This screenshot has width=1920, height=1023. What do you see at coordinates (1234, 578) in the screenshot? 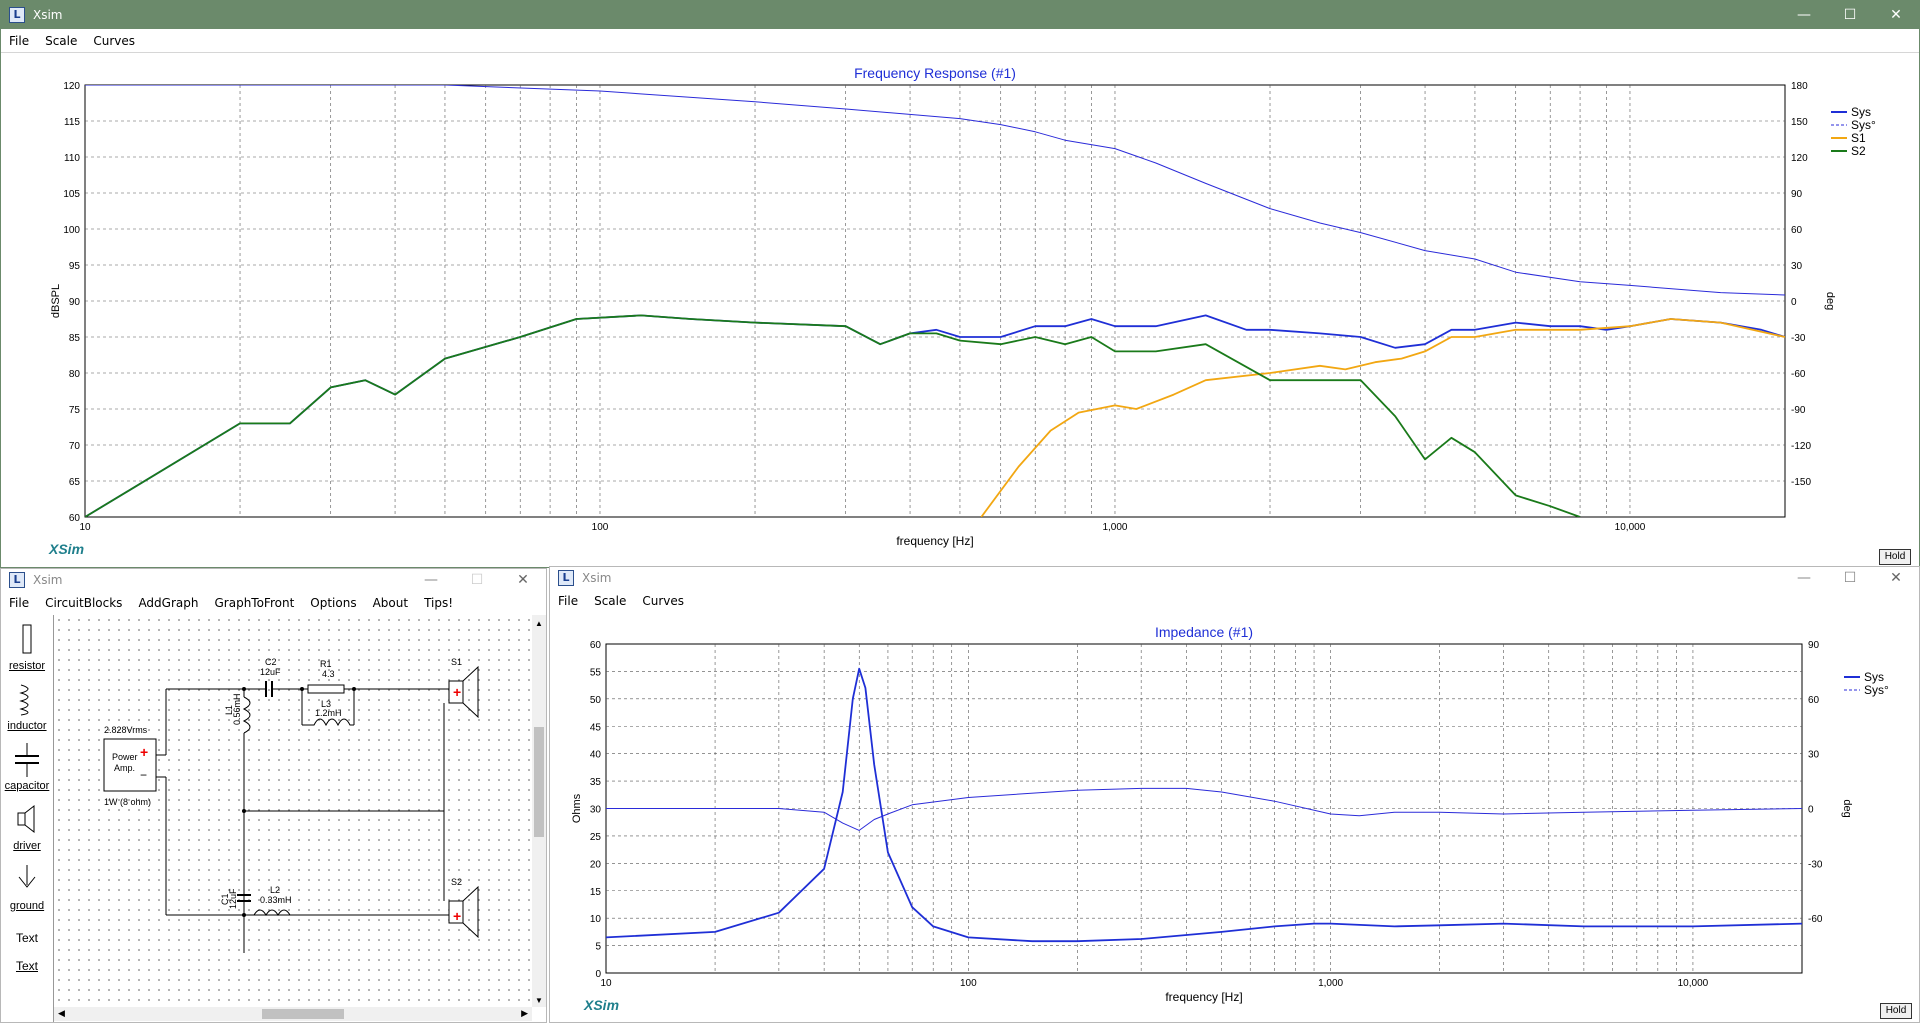
I see `impedance-title-bar: L Xsim — ☐ ✕` at bounding box center [1234, 578].